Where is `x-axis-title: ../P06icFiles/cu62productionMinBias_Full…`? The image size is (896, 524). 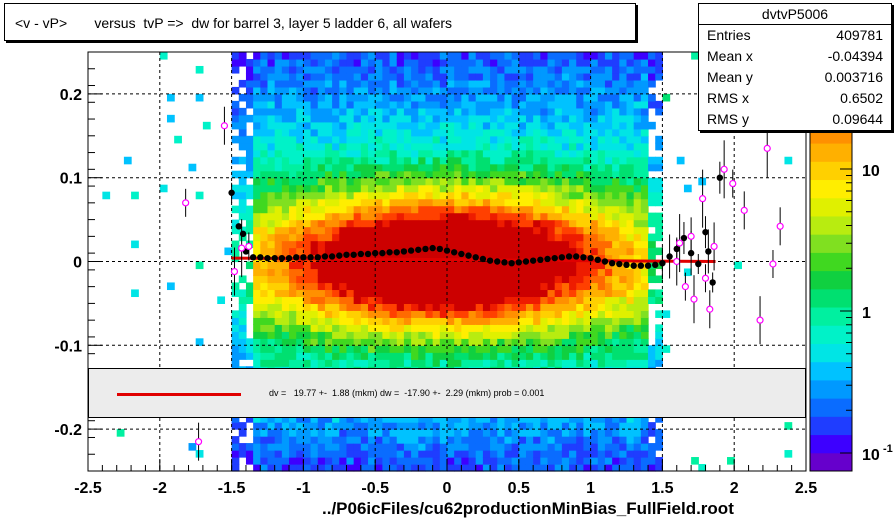 x-axis-title: ../P06icFiles/cu62productionMinBias_Full… is located at coordinates (528, 508).